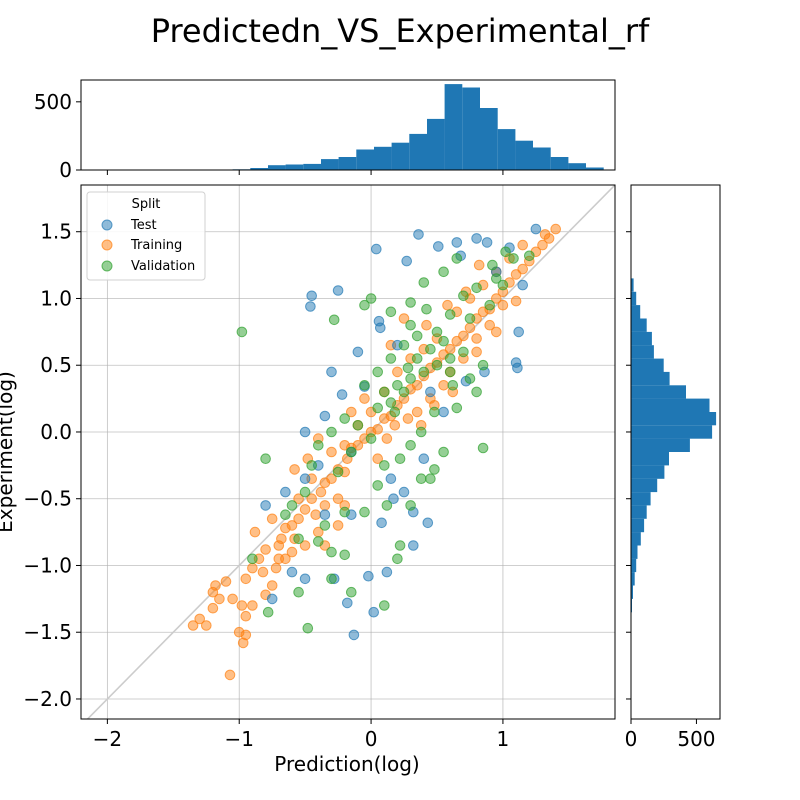 Image resolution: width=800 pixels, height=800 pixels. I want to click on y-tick-label: −1.0, so click(47, 565).